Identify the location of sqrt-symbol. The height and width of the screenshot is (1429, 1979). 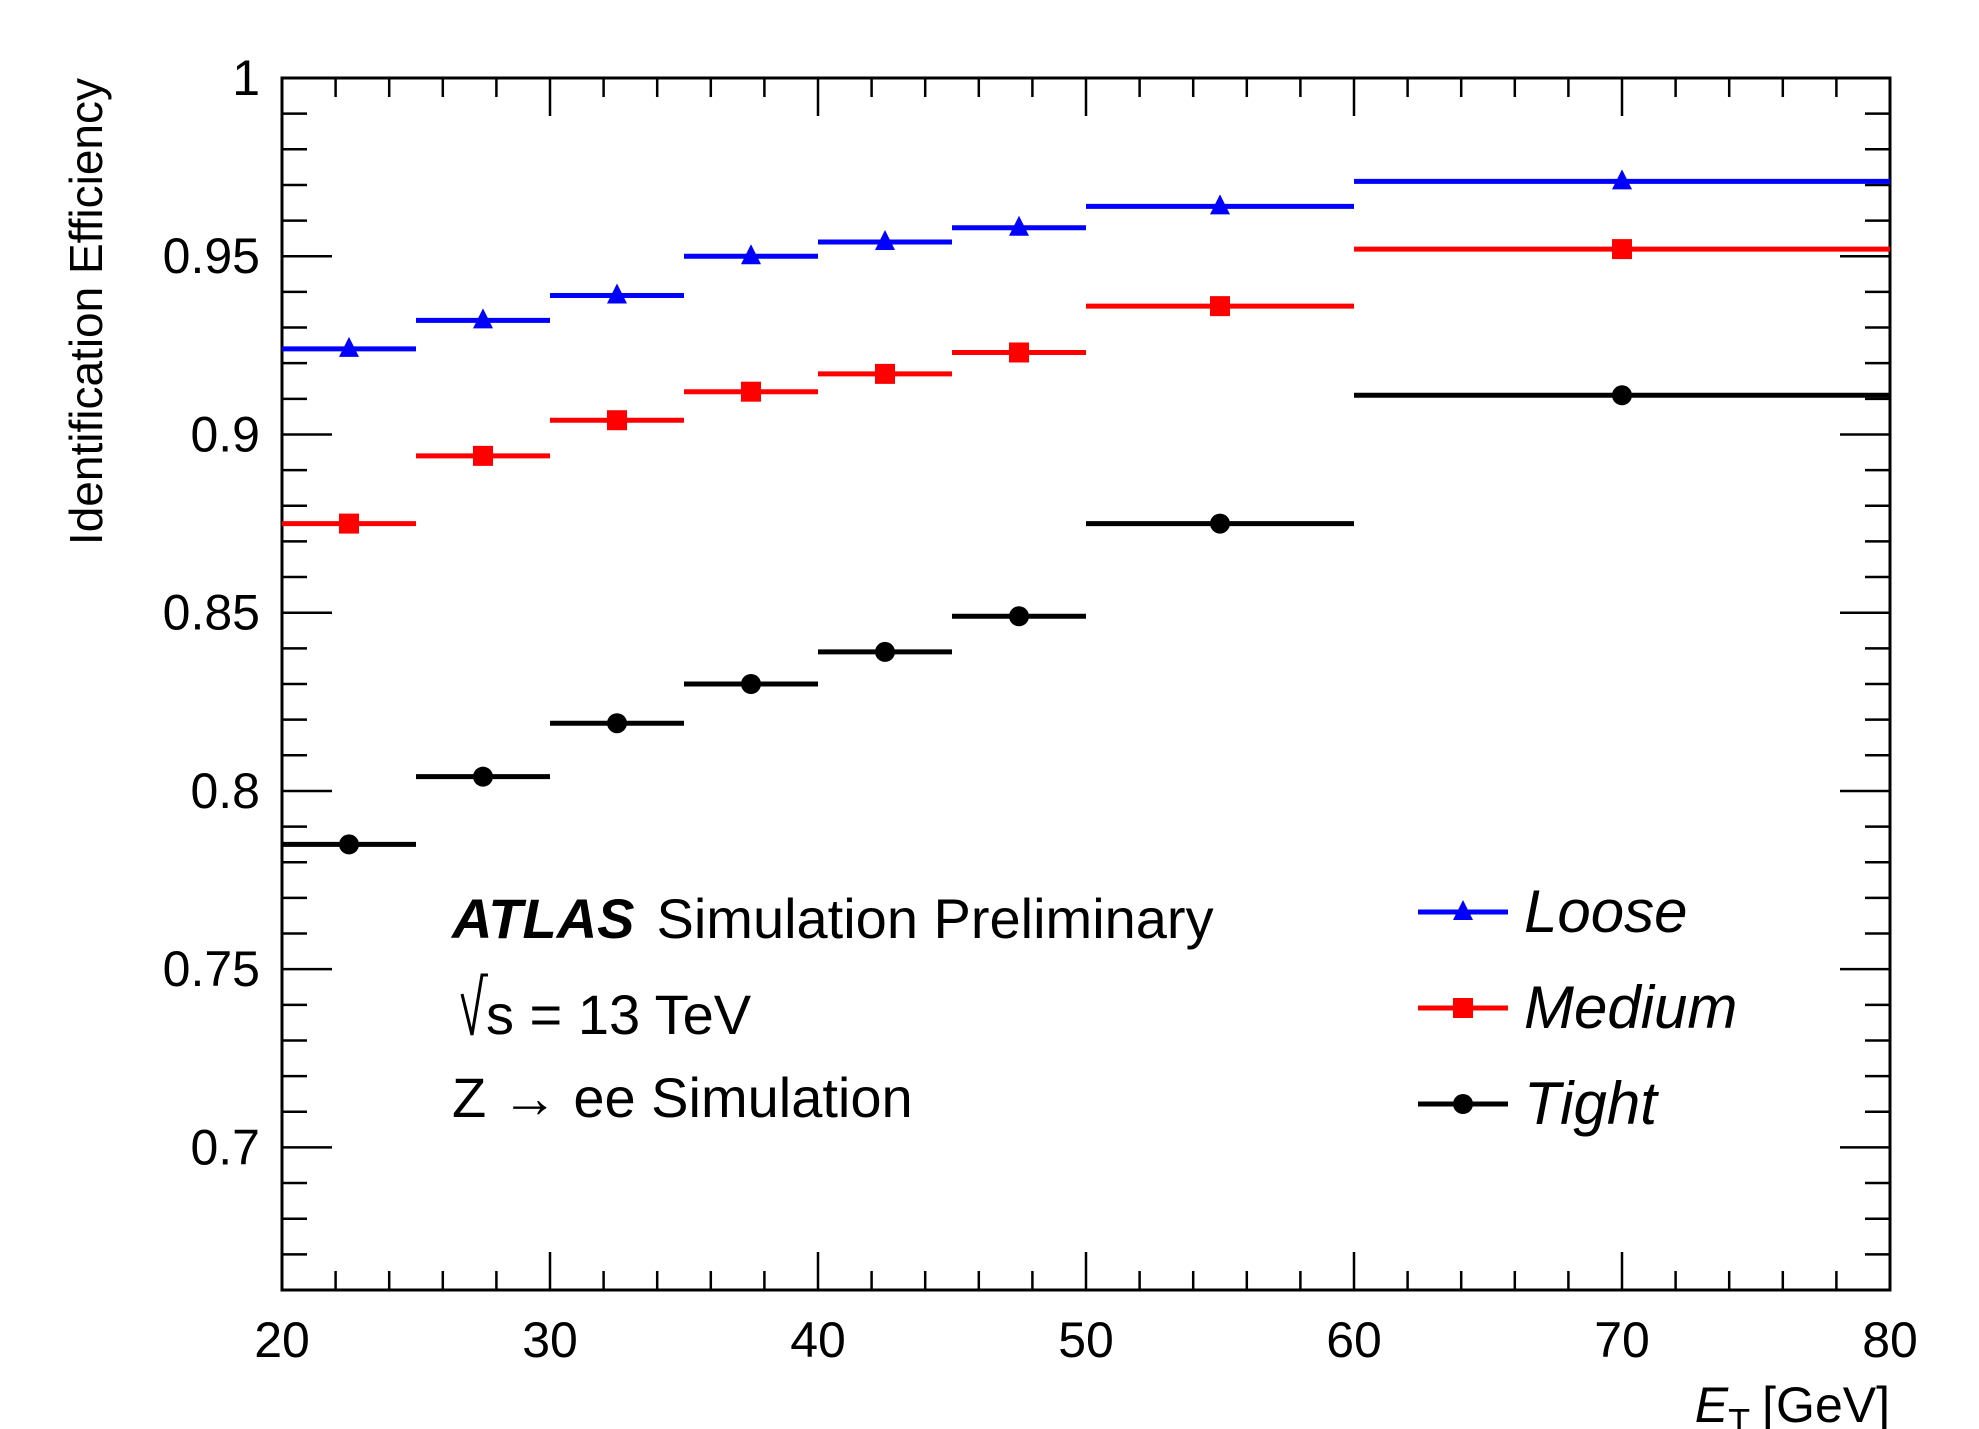
(474, 1004).